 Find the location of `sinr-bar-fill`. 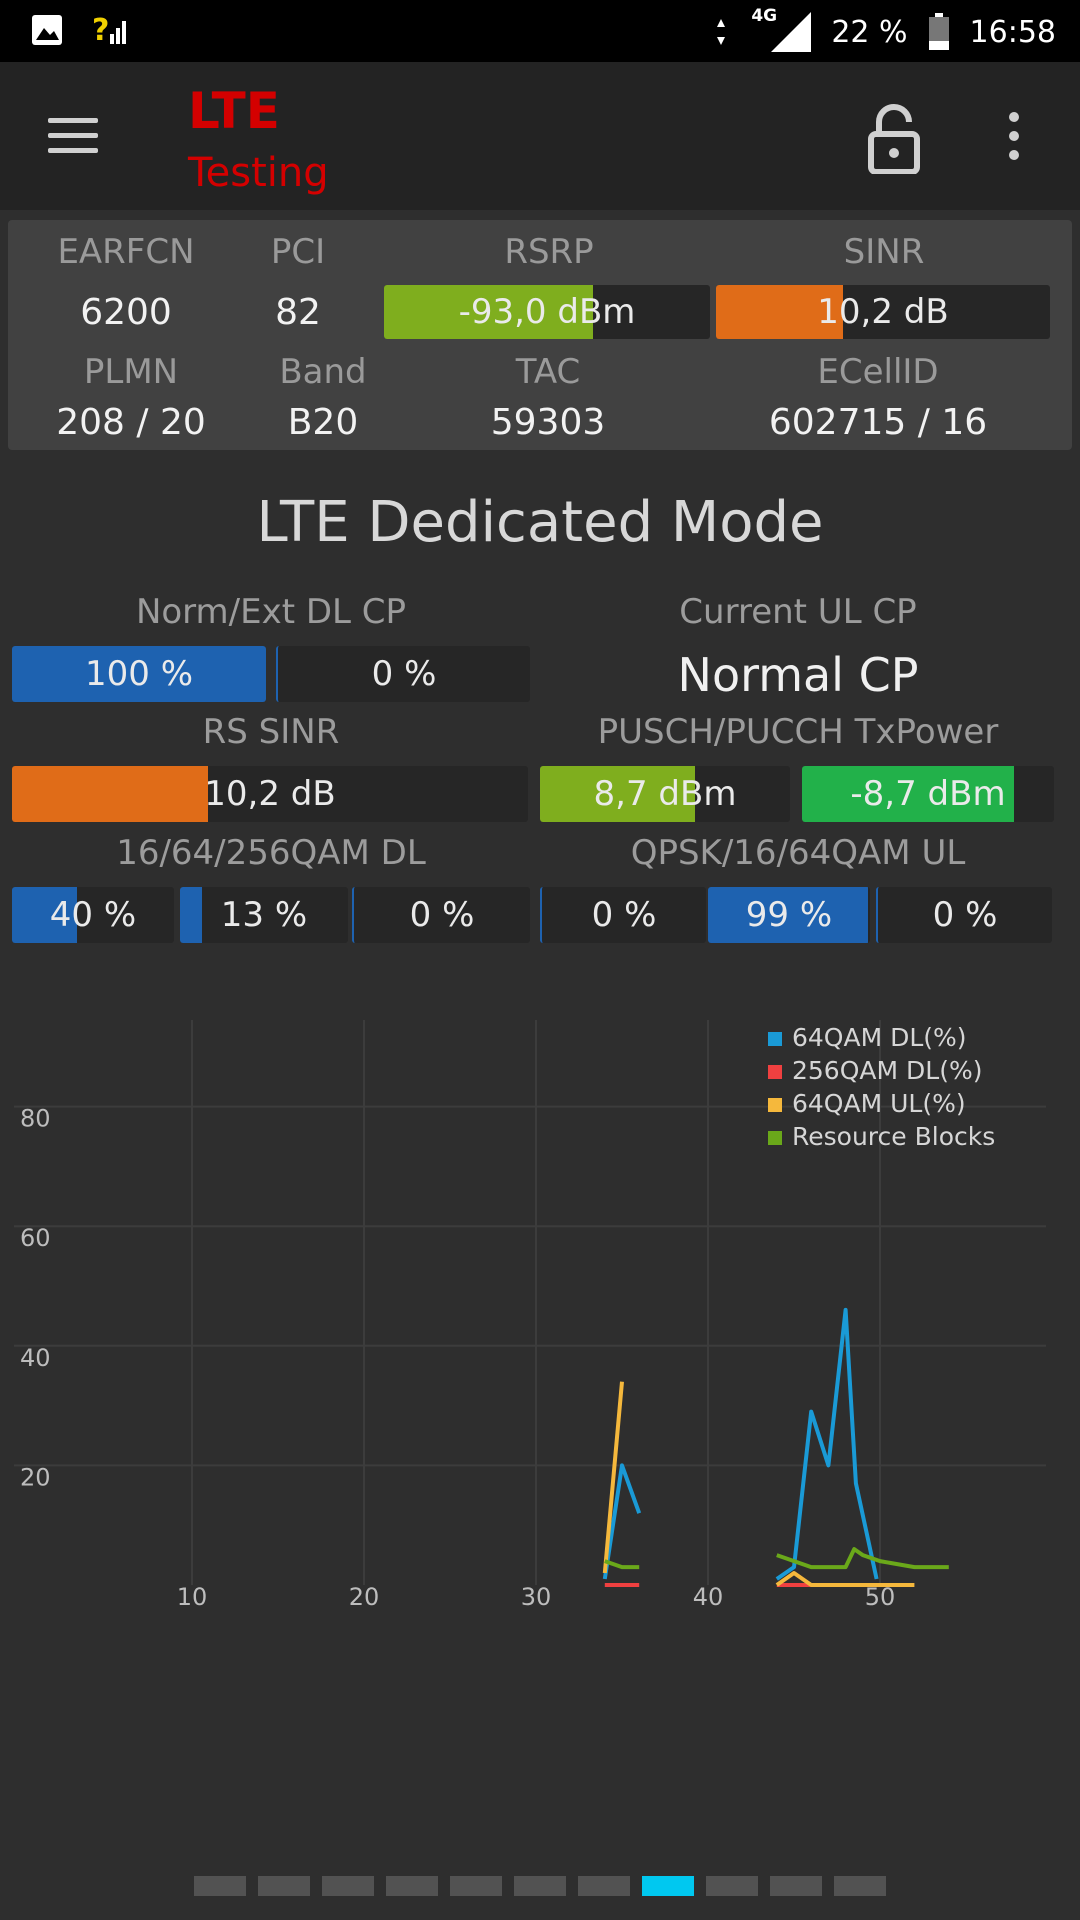

sinr-bar-fill is located at coordinates (779, 312).